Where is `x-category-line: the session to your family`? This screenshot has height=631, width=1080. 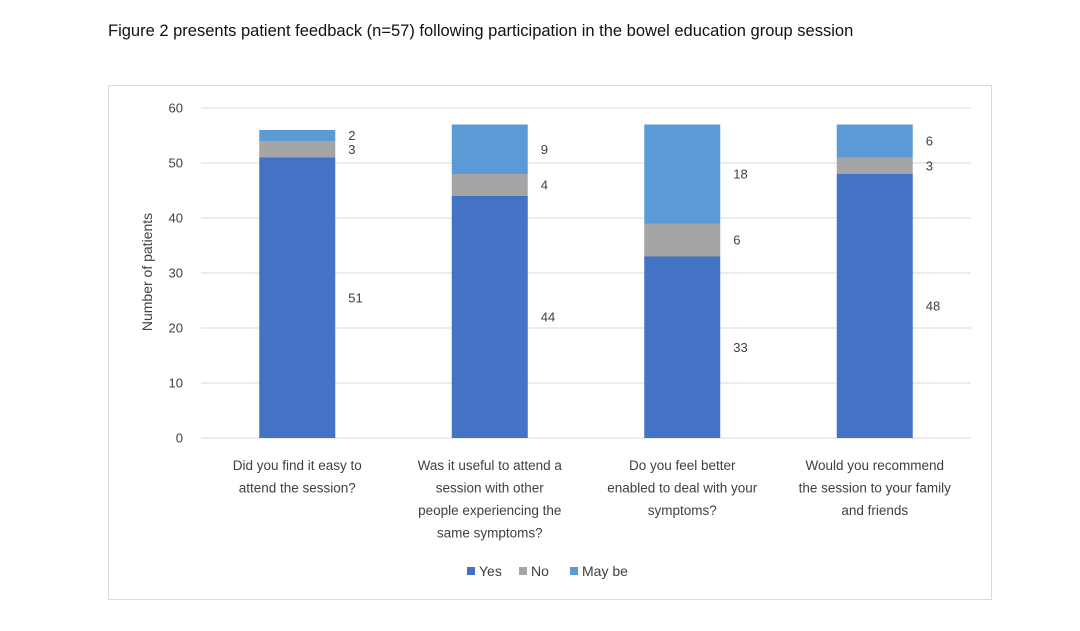
x-category-line: the session to your family is located at coordinates (875, 488).